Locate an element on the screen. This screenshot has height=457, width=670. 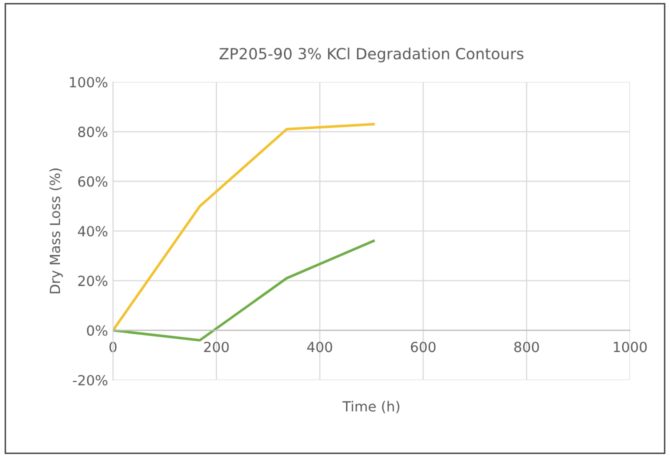
x-tick-label: 600 is located at coordinates (423, 347).